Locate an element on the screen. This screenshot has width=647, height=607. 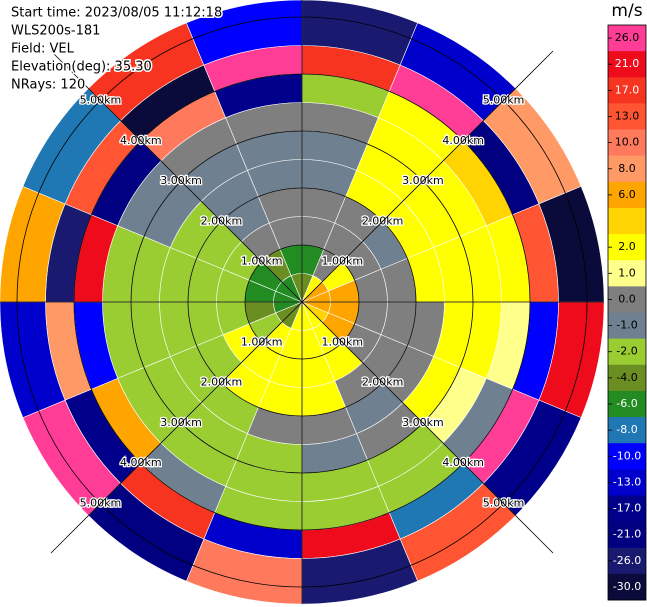
colorbar-tick-label: 2.0 is located at coordinates (627, 246).